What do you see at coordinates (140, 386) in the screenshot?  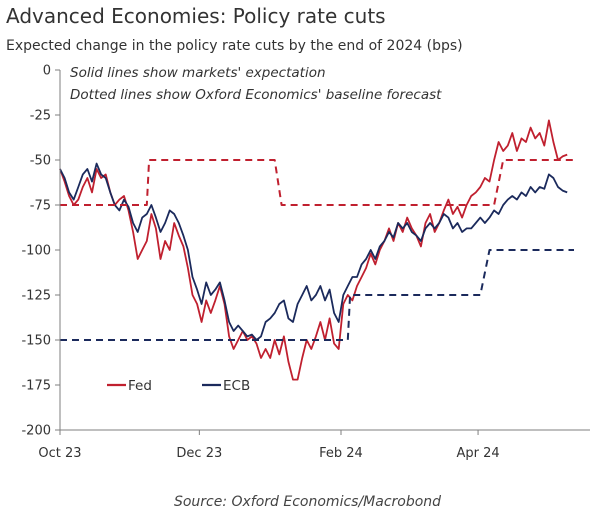 I see `legend-fed-label: Fed` at bounding box center [140, 386].